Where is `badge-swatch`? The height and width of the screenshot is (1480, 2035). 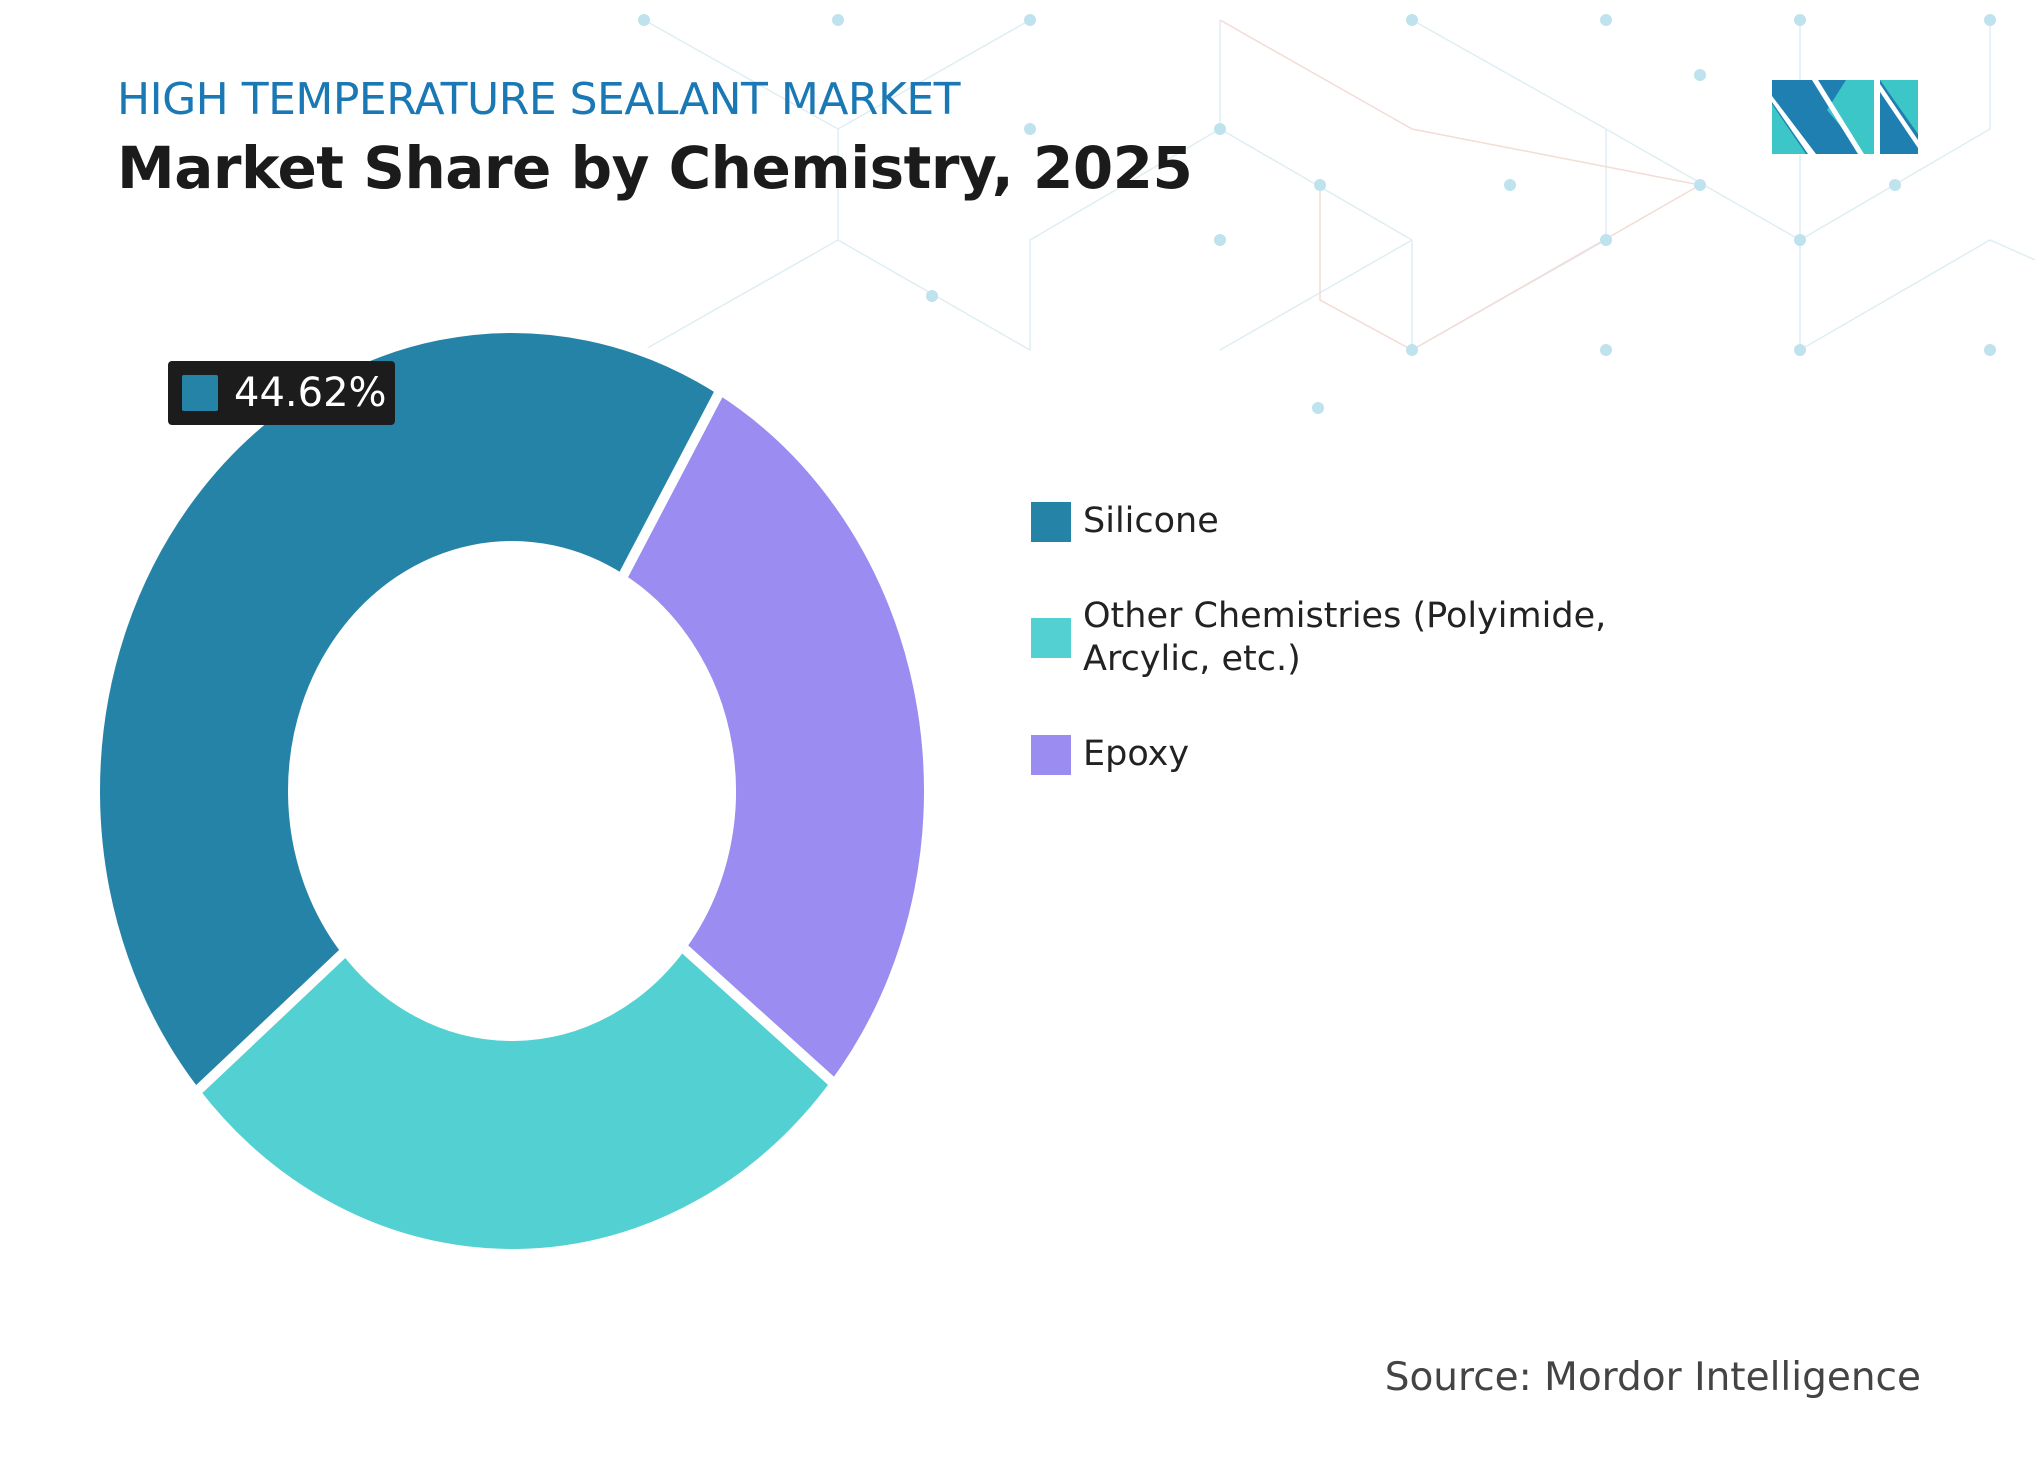
badge-swatch is located at coordinates (200, 393).